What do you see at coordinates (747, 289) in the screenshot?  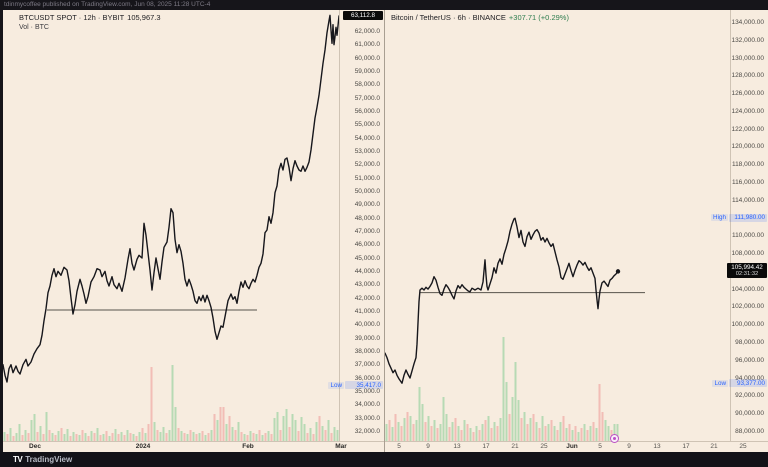 I see `price-tick-label: 104,000.00` at bounding box center [747, 289].